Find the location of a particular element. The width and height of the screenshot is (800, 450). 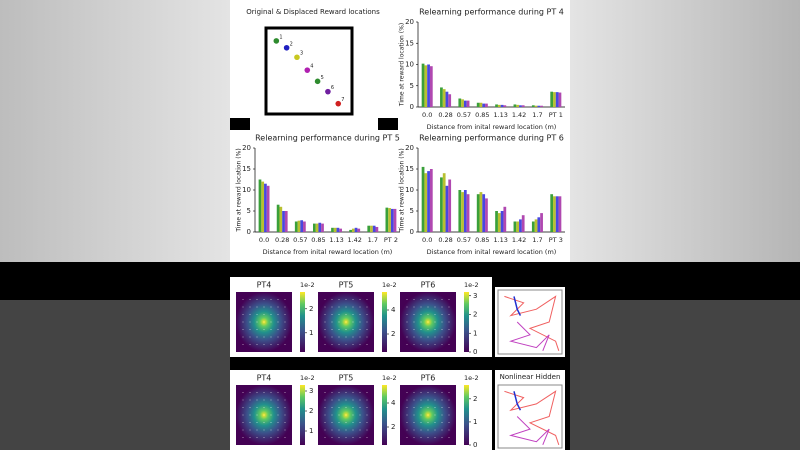

colorbar-tick-label: 1 is located at coordinates (475, 333).